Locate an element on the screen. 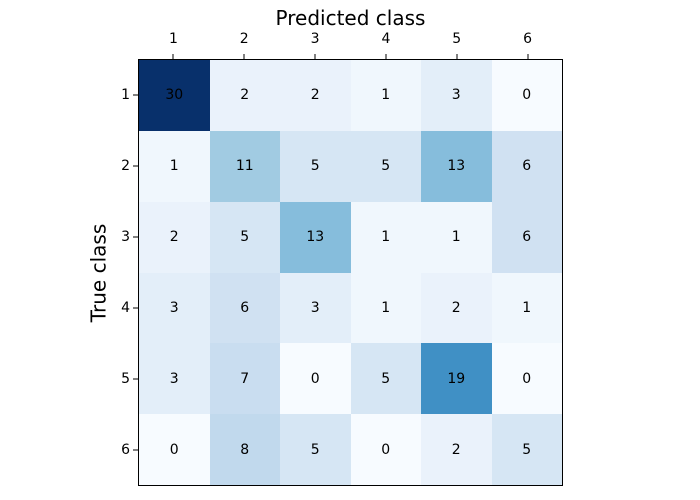 The width and height of the screenshot is (700, 500). y-tick-marks is located at coordinates (135, 272).